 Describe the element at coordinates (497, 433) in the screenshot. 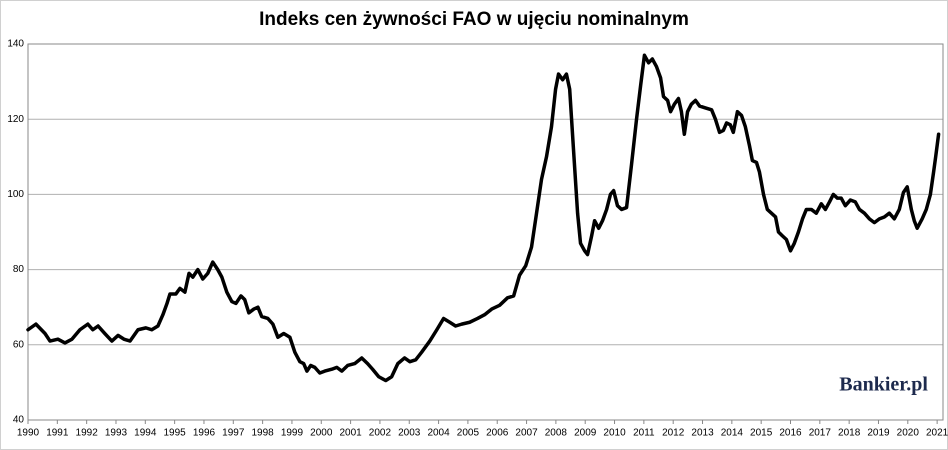

I see `x-tick-label: 2006` at that location.